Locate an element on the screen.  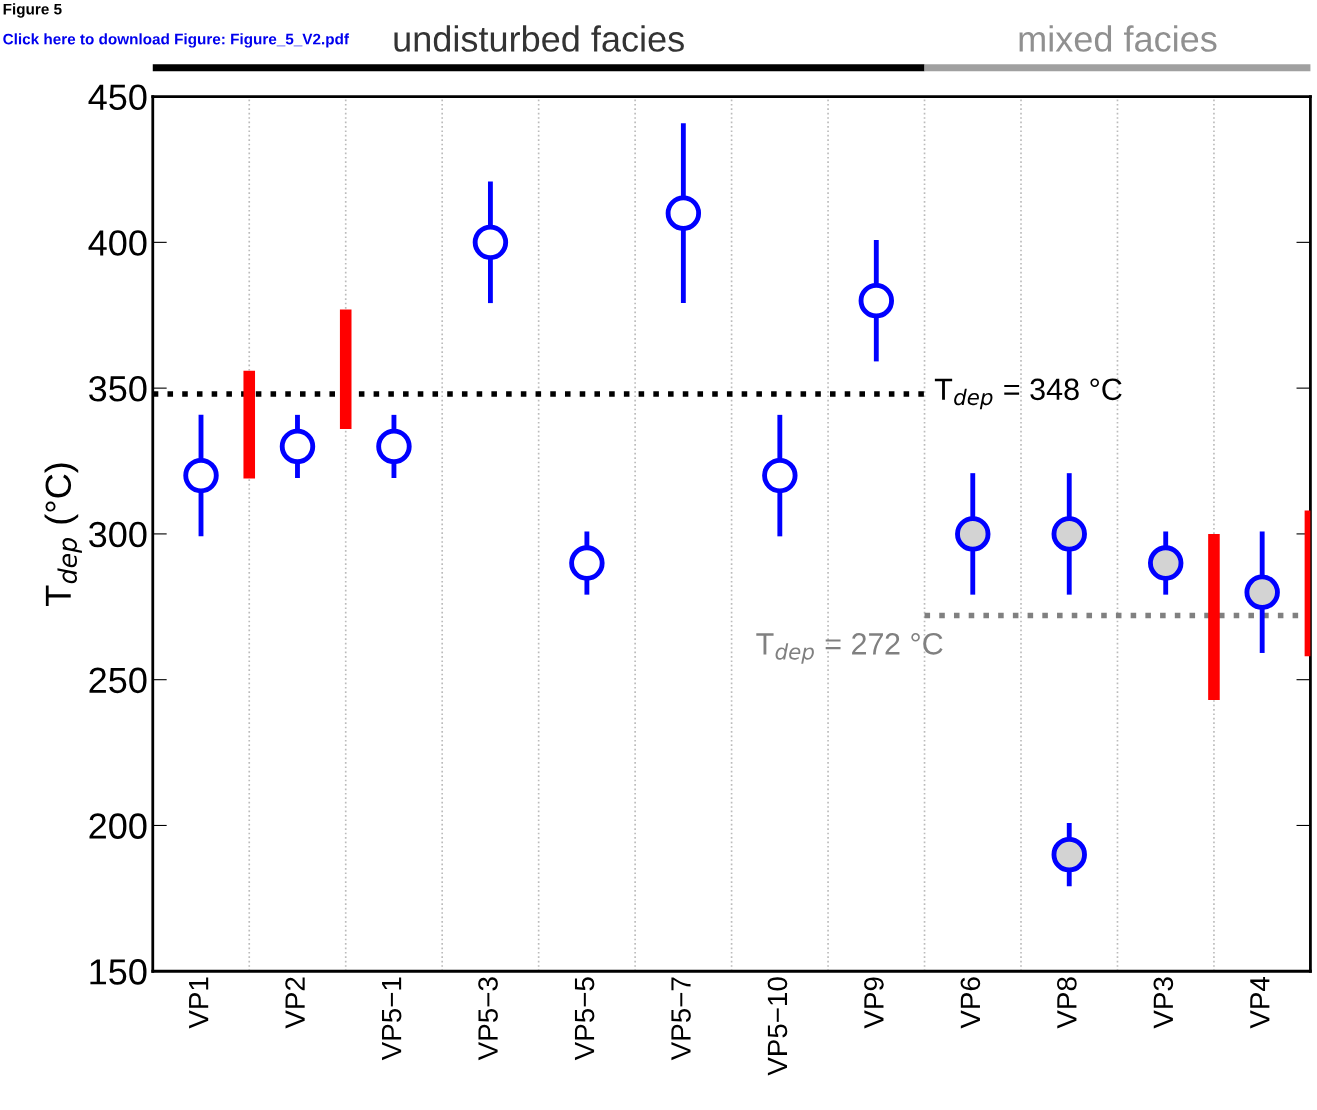
y-tick-label: 450 is located at coordinates (117, 97).